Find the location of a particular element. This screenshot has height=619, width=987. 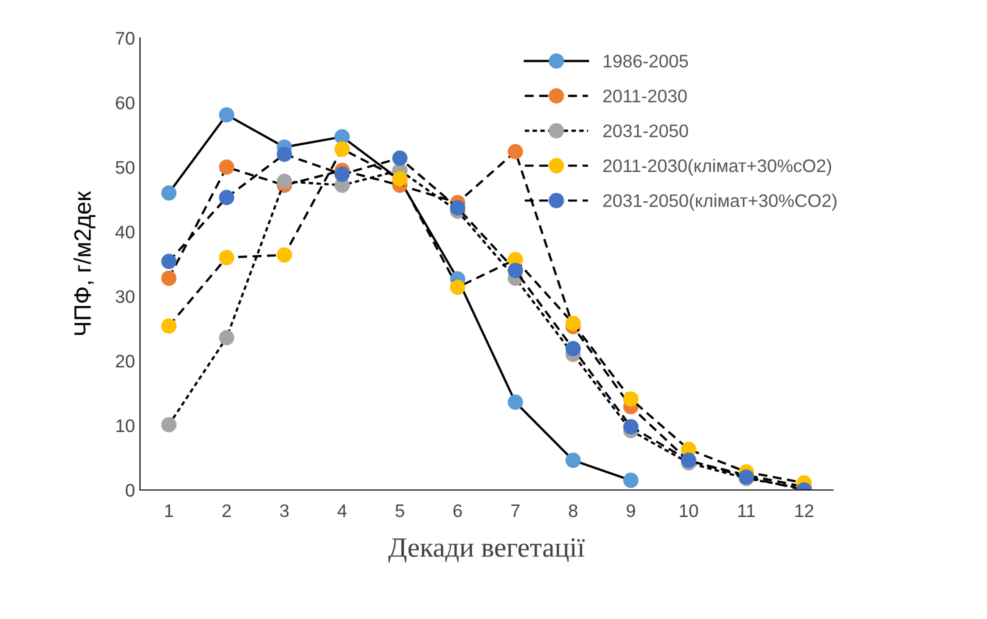

legend-label: 2011-2030(клімат+30%cO2) is located at coordinates (717, 167).